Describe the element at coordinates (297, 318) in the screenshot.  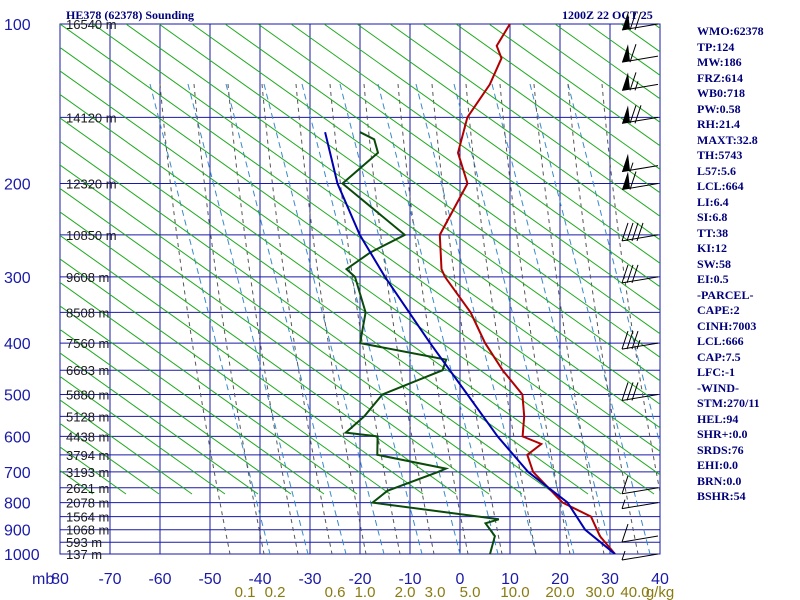
I see `moist-adiabat` at that location.